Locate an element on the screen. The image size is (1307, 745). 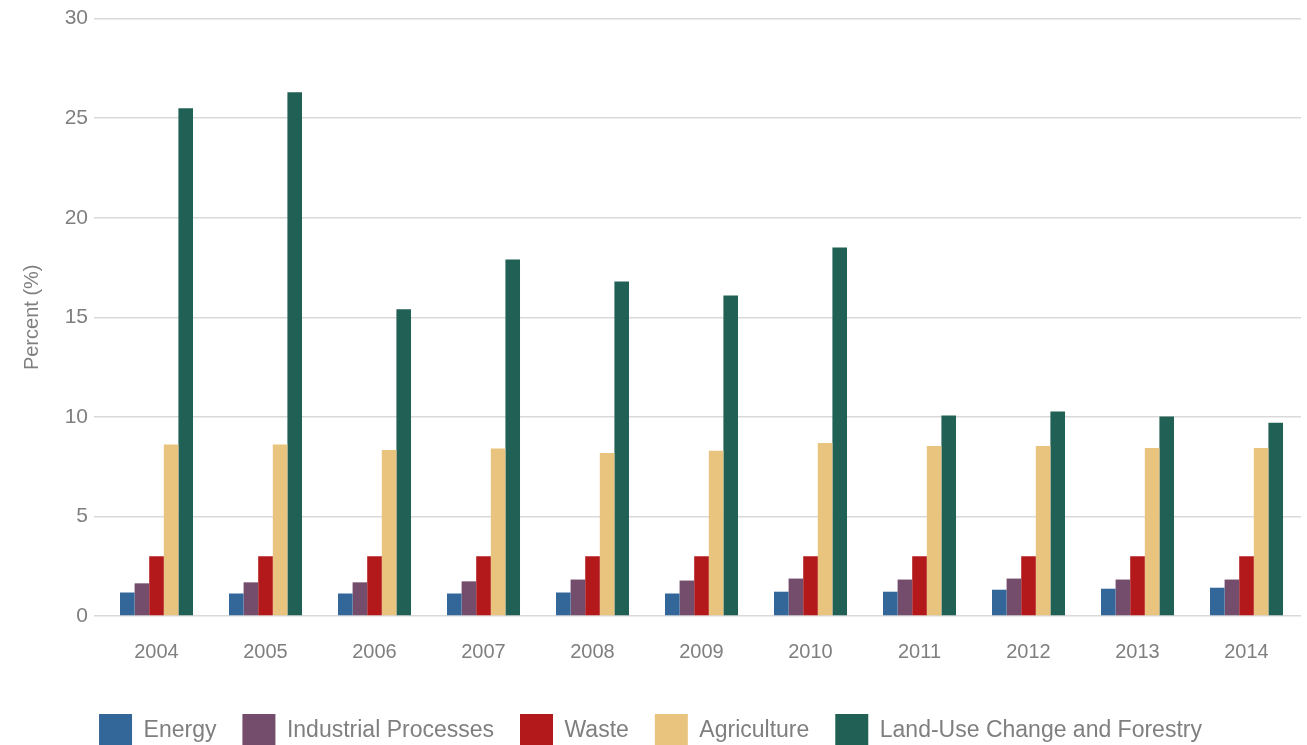
y-tick-label: 10 is located at coordinates (76, 415).